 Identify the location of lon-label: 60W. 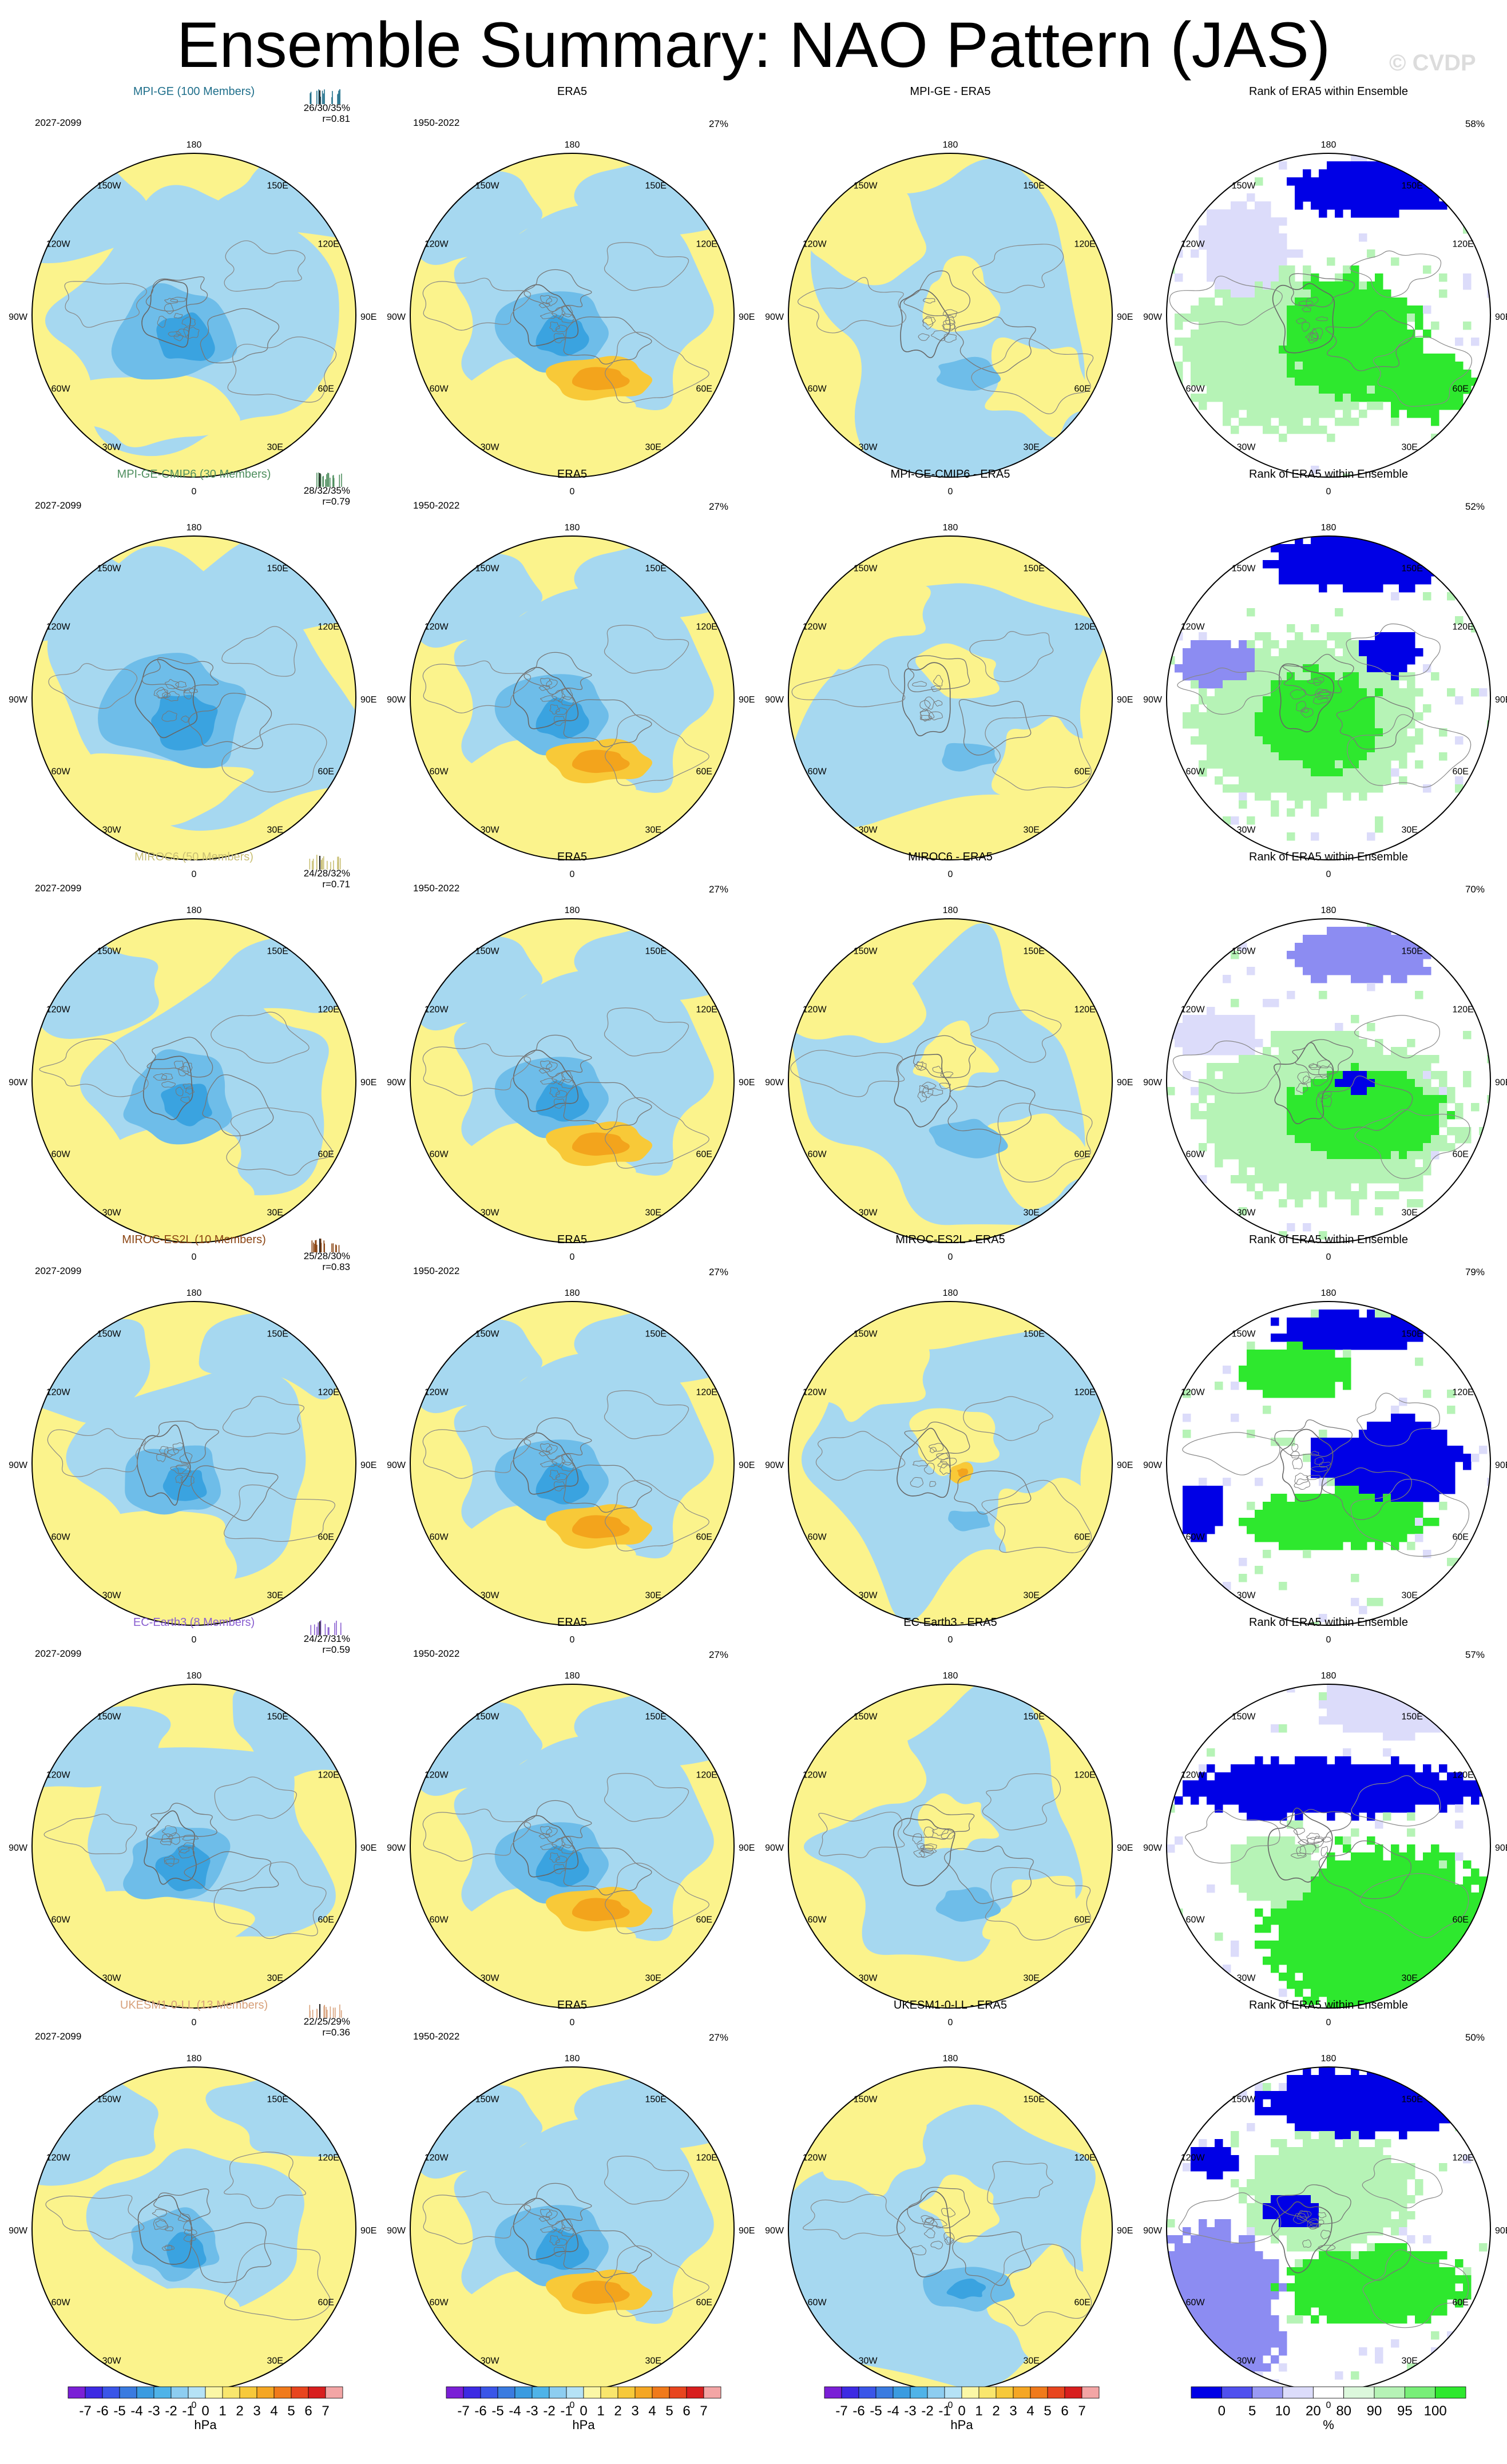
(1195, 772).